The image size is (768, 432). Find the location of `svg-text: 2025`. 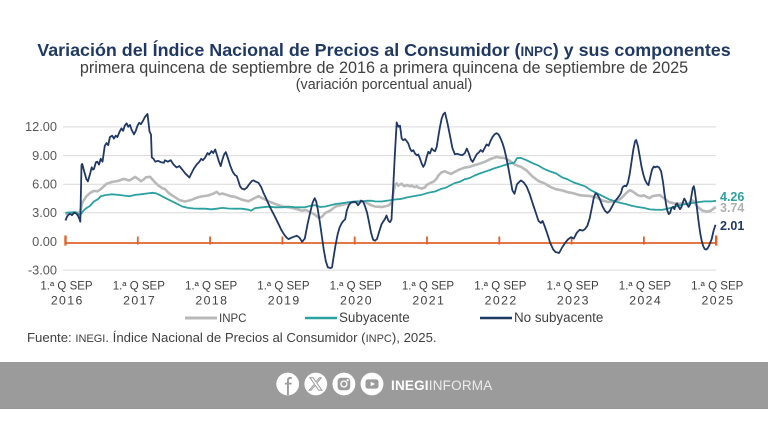

svg-text: 2025 is located at coordinates (718, 301).